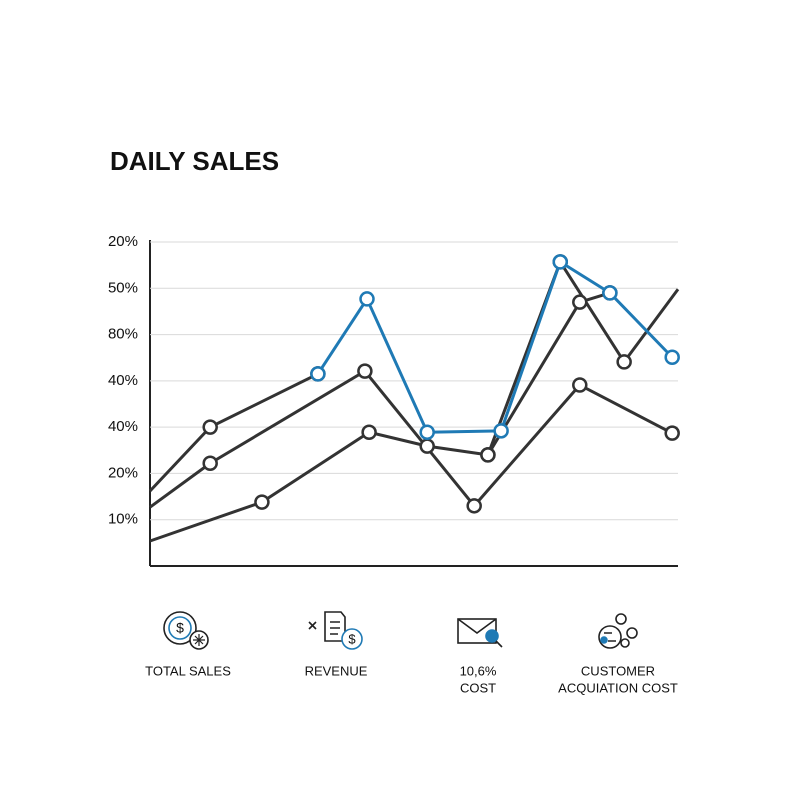  Describe the element at coordinates (188, 670) in the screenshot. I see `footer-label: TOTAL SALES` at that location.